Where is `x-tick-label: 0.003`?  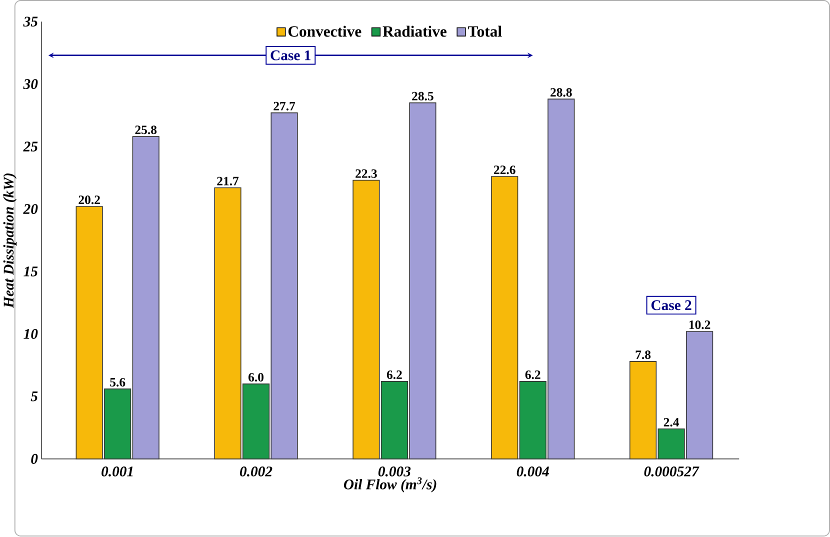 x-tick-label: 0.003 is located at coordinates (394, 471).